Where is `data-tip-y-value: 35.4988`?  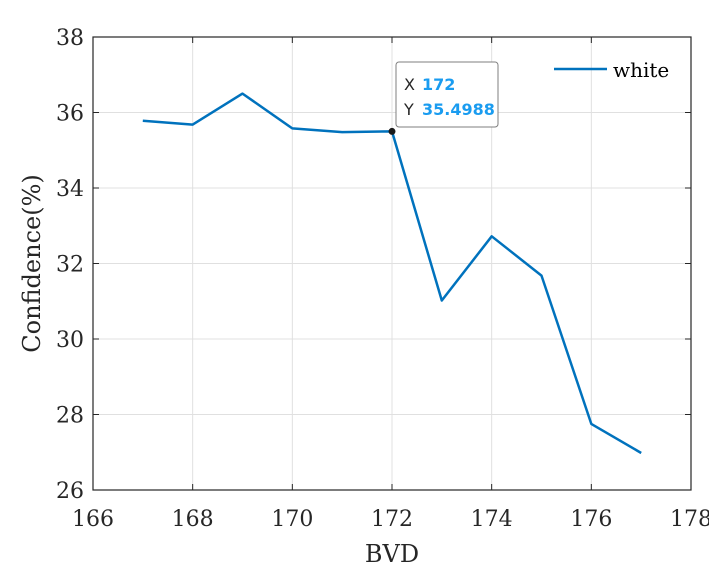 data-tip-y-value: 35.4988 is located at coordinates (458, 109).